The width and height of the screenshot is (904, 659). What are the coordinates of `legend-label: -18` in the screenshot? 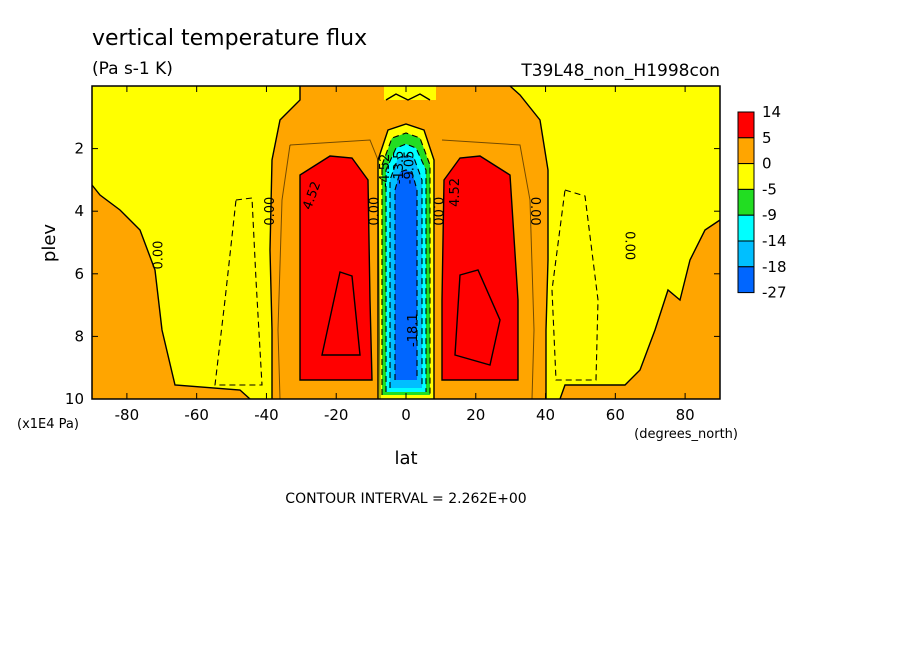 It's located at (774, 267).